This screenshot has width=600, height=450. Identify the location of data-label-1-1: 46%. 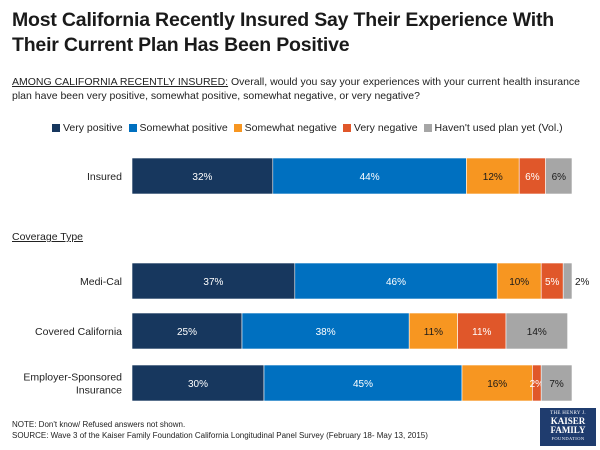
(396, 282).